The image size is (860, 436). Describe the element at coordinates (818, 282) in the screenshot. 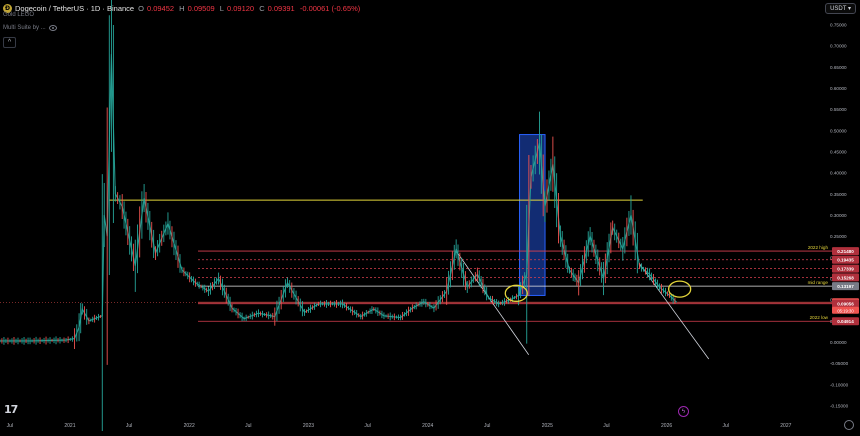

I see `price-level-label: mid range` at that location.